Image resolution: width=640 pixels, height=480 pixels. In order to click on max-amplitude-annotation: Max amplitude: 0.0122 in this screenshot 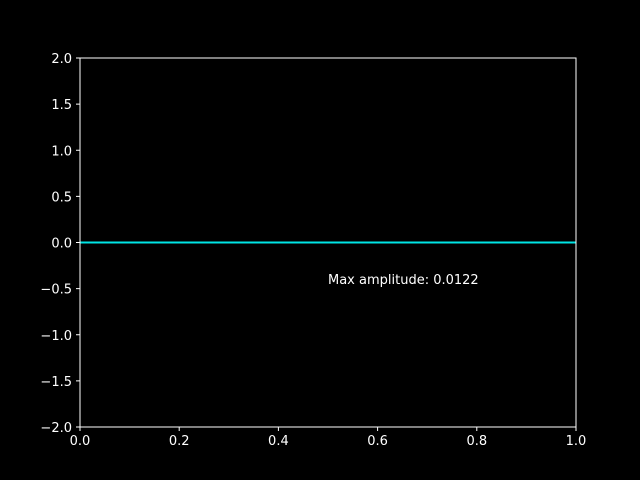, I will do `click(403, 280)`.